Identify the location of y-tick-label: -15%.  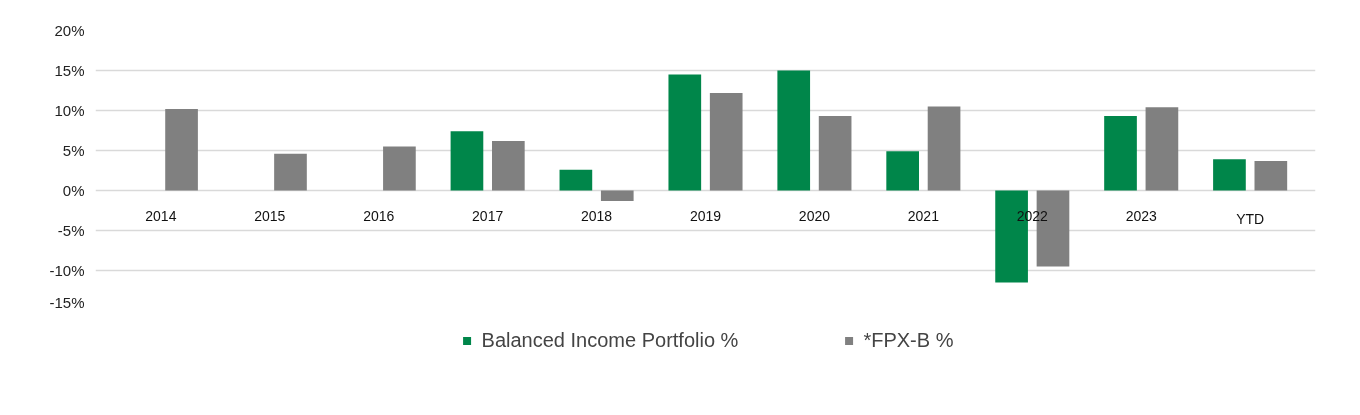
(67, 302).